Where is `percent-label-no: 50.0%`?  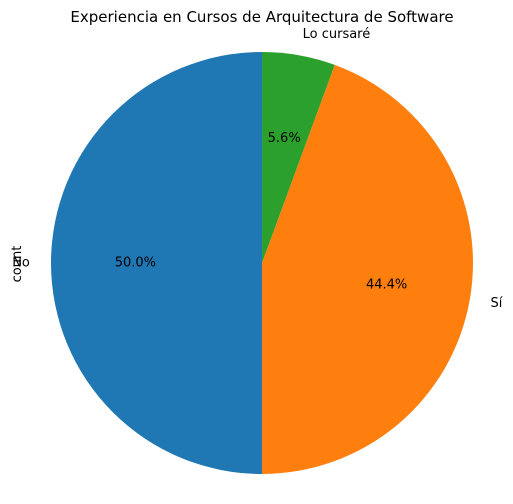 percent-label-no: 50.0% is located at coordinates (135, 263).